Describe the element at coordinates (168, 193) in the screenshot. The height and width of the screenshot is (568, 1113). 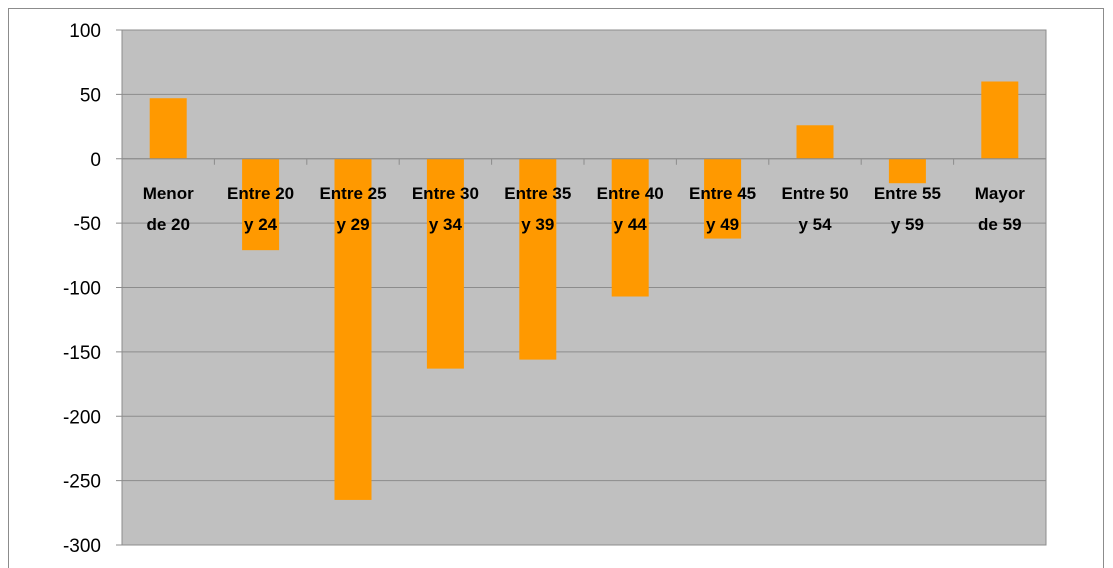
I see `x-category-label: Menor` at that location.